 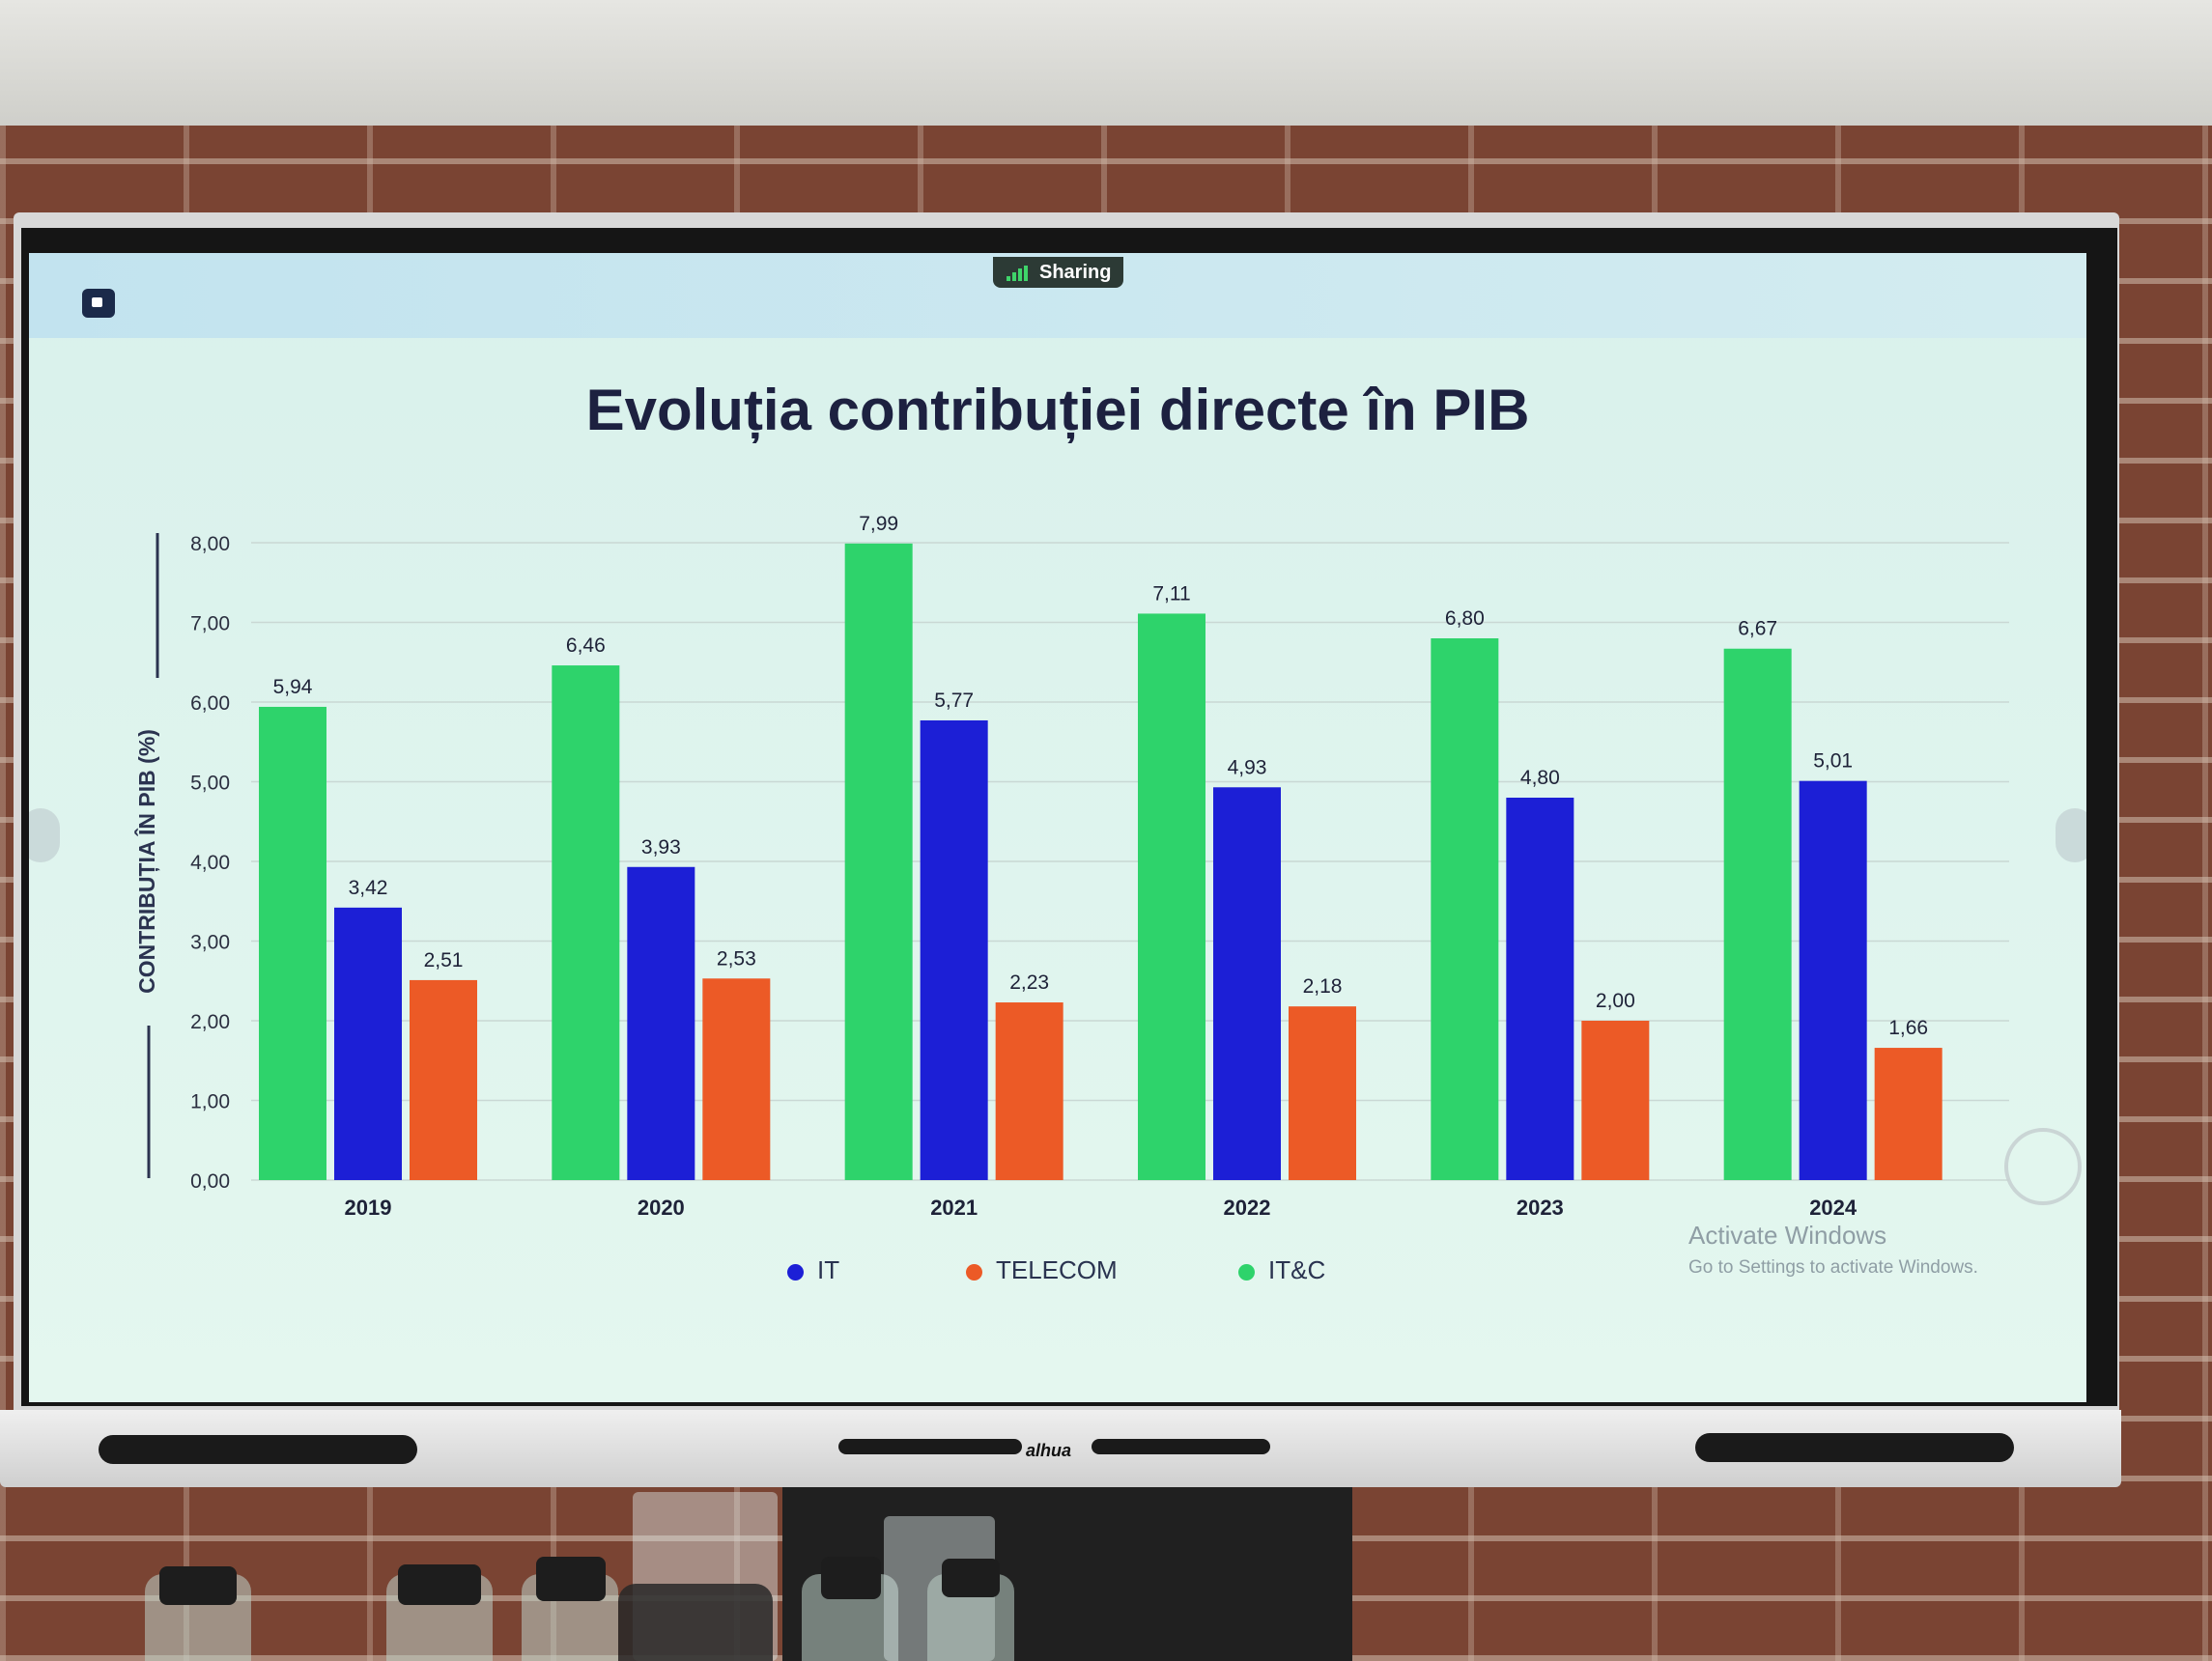 I want to click on tv-brand-logo: alhua, so click(x=1049, y=1450).